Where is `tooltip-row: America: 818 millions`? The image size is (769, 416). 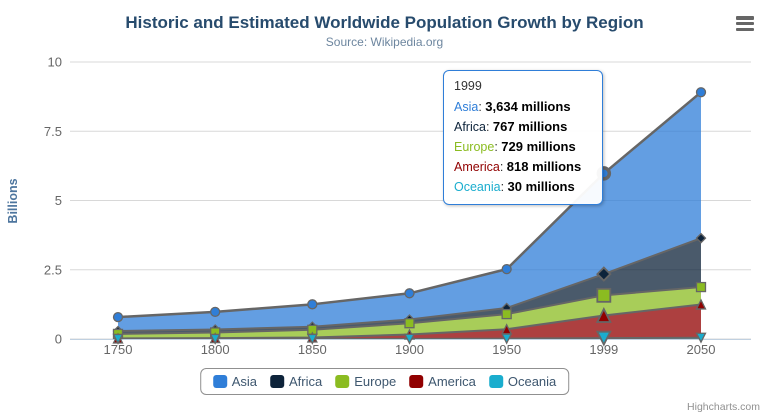
tooltip-row: America: 818 millions is located at coordinates (518, 166).